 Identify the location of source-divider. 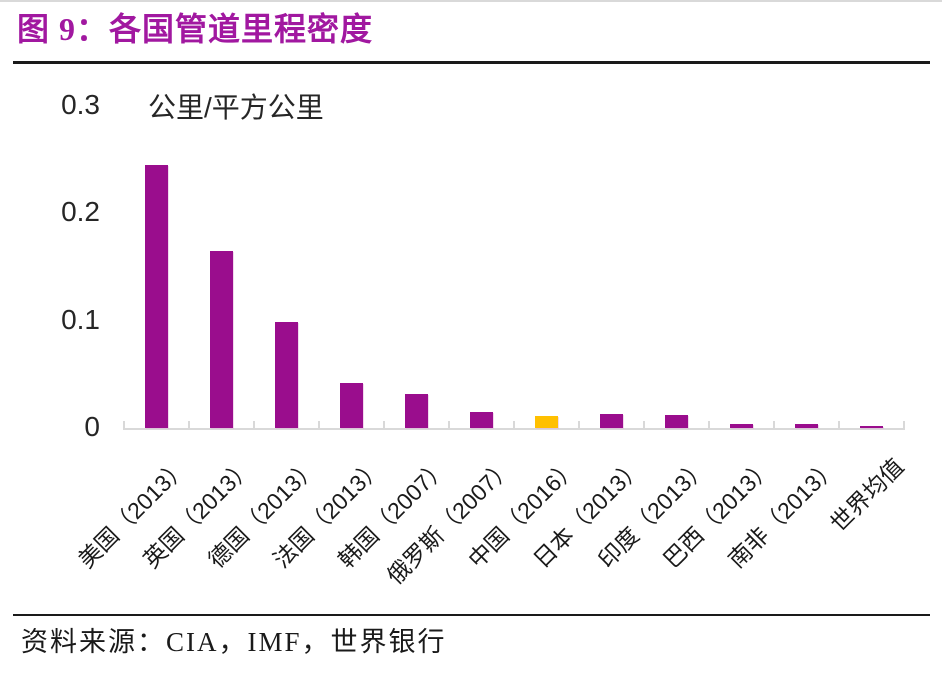
(471, 615).